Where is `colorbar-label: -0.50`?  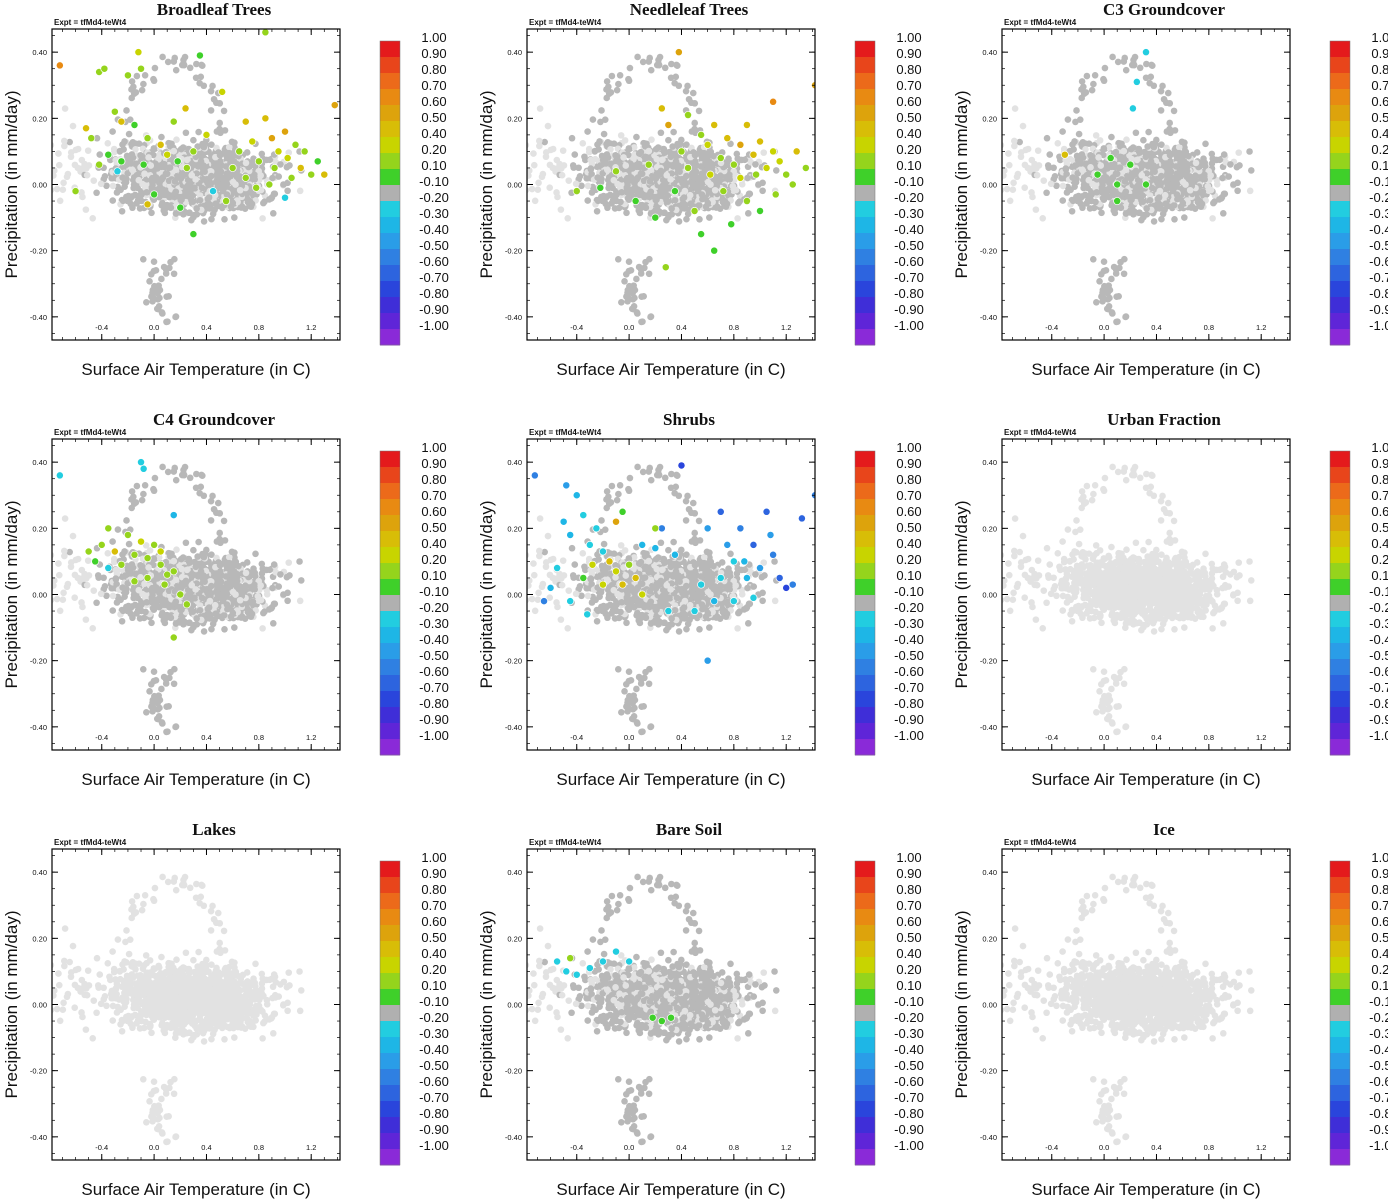
colorbar-label: -0.50 is located at coordinates (434, 245).